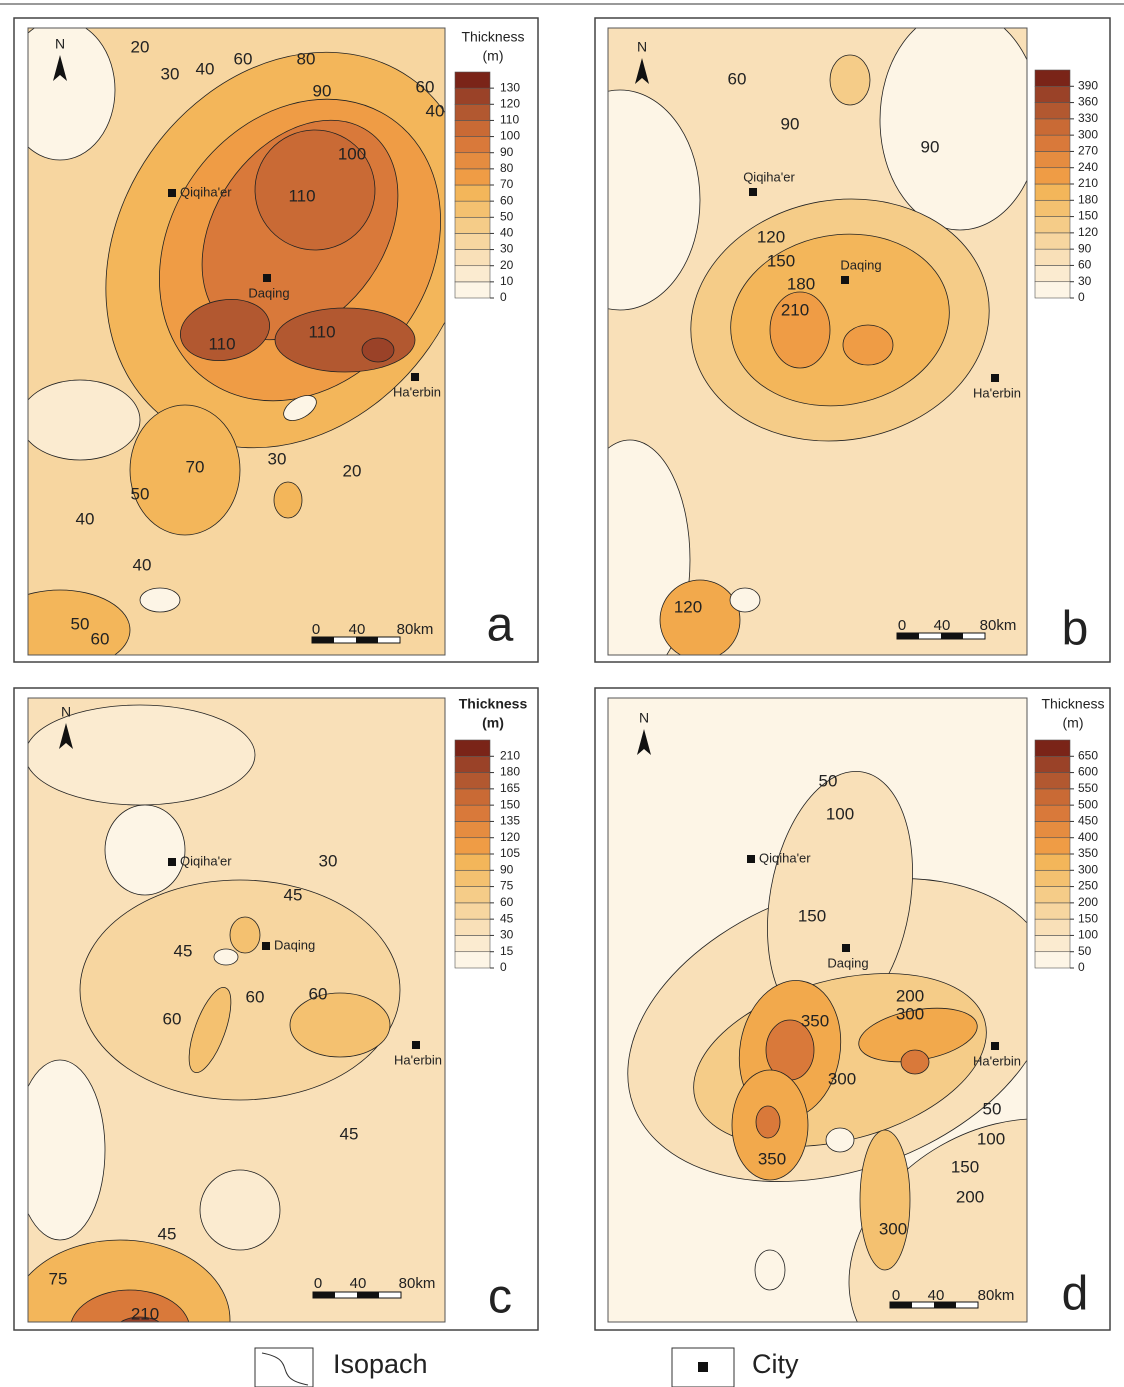 The width and height of the screenshot is (1124, 1387). What do you see at coordinates (293, 894) in the screenshot?
I see `contour-label: 45` at bounding box center [293, 894].